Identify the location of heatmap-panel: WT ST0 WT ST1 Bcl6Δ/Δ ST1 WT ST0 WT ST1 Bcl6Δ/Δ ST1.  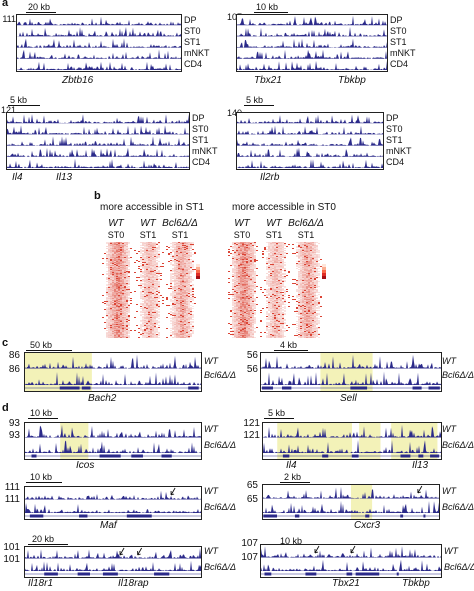
(214, 278).